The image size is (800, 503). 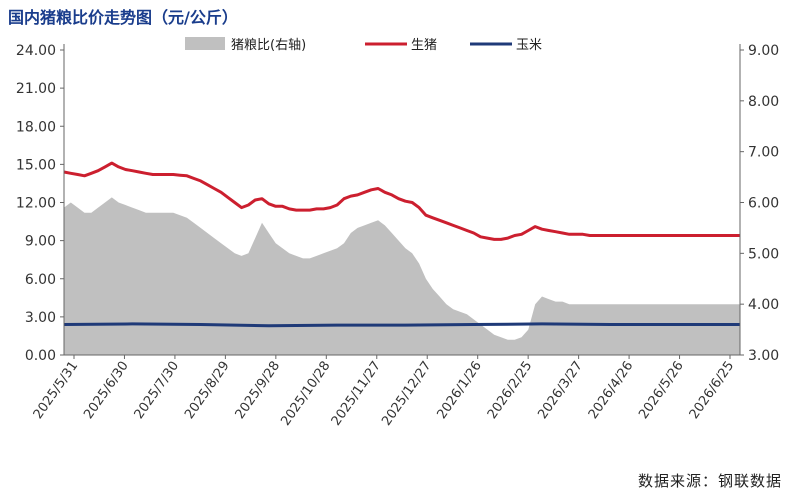 I want to click on chart-title: 国内猪粮比价走势图（元/公斤）, so click(x=123, y=17).